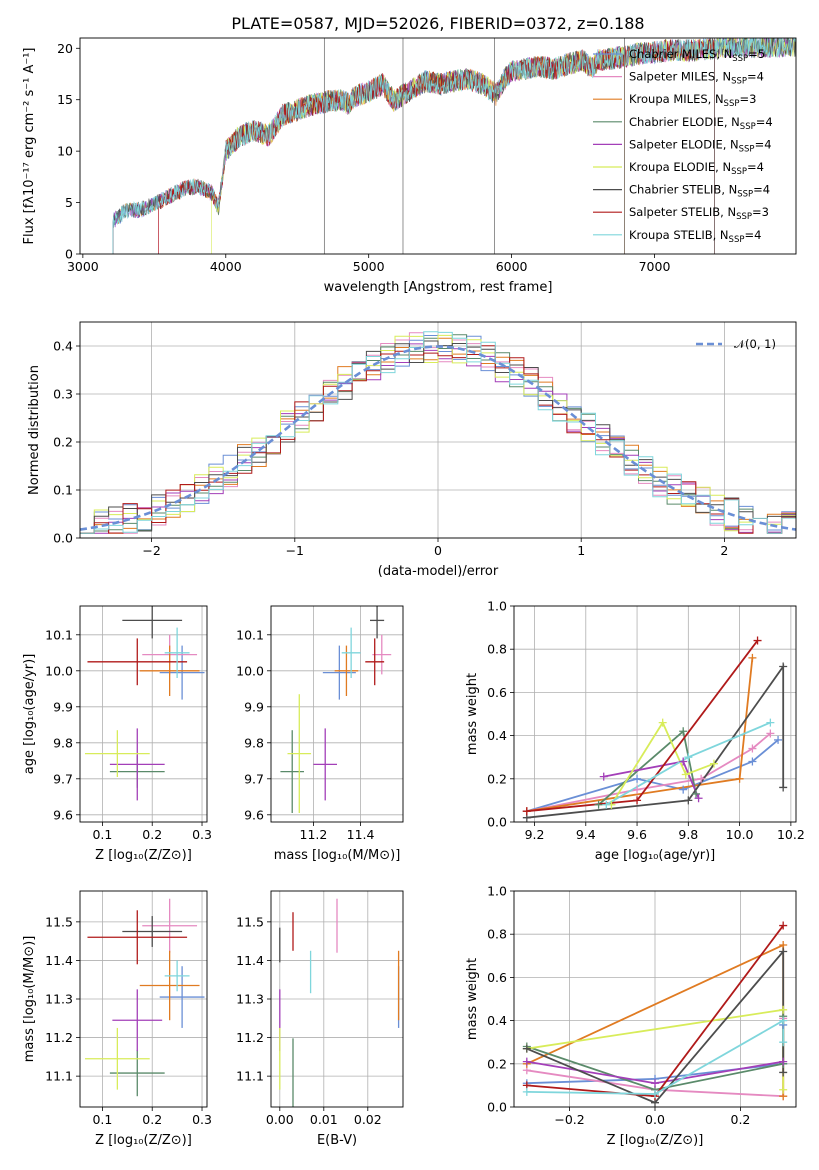 The height and width of the screenshot is (1170, 819). What do you see at coordinates (151, 550) in the screenshot?
I see `x-tick-label: −2` at bounding box center [151, 550].